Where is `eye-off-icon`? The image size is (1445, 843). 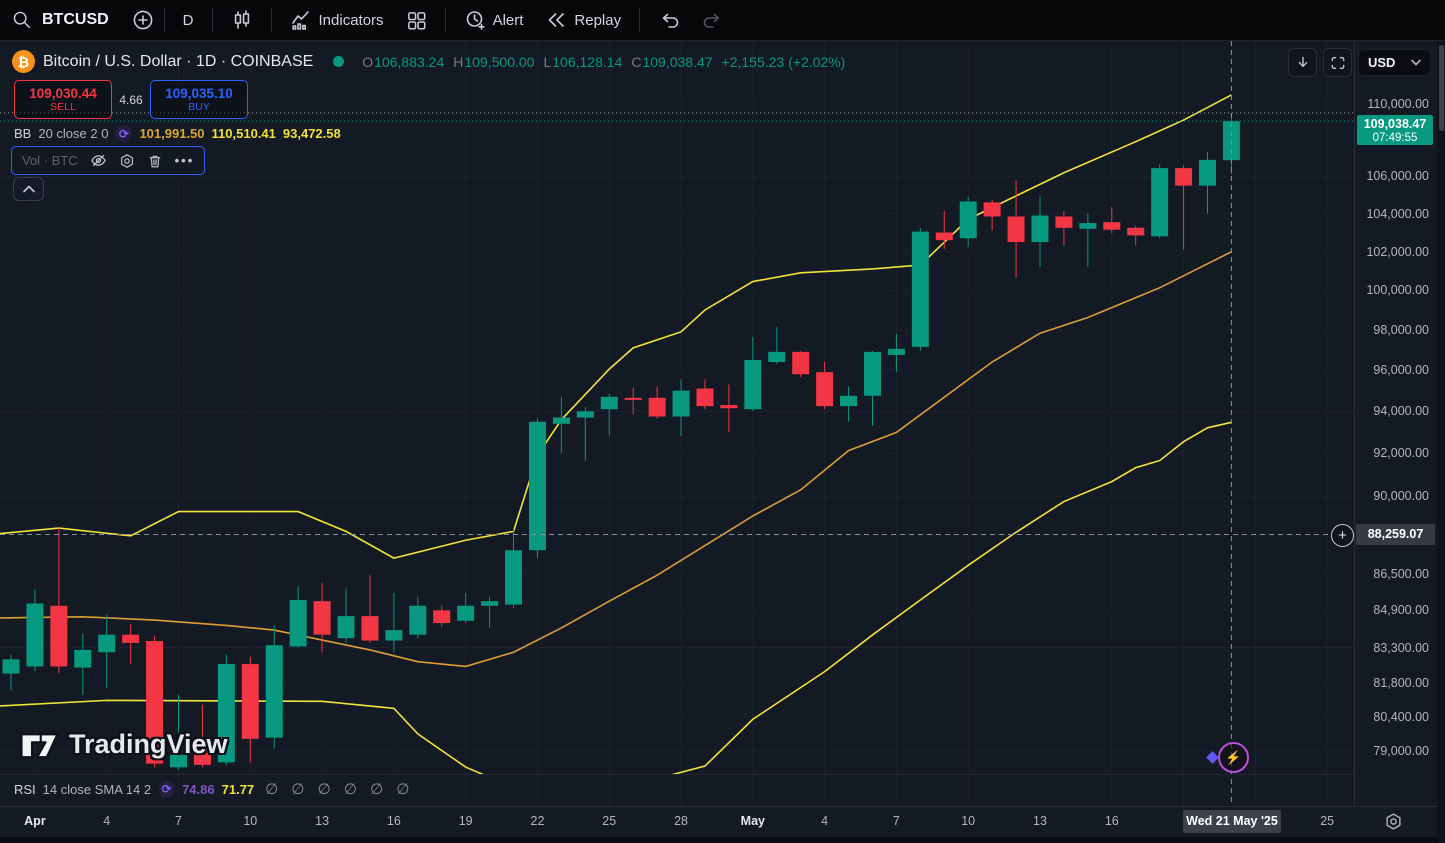
eye-off-icon is located at coordinates (98, 160).